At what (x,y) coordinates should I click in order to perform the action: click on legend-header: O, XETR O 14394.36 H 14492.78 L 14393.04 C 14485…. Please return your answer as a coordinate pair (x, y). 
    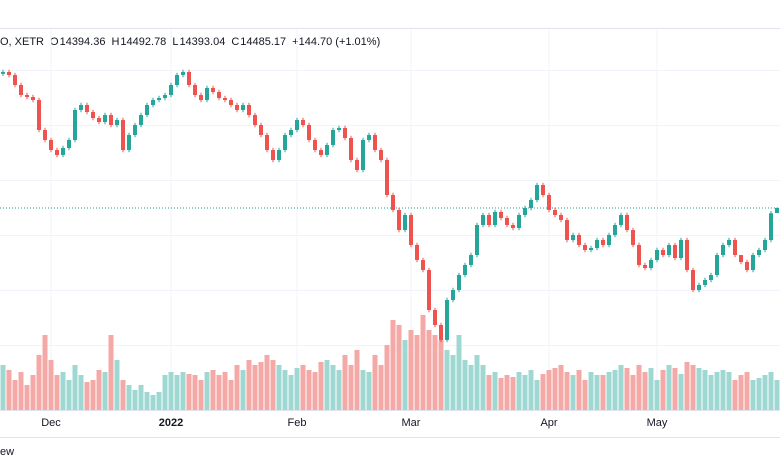
    Looking at the image, I should click on (190, 42).